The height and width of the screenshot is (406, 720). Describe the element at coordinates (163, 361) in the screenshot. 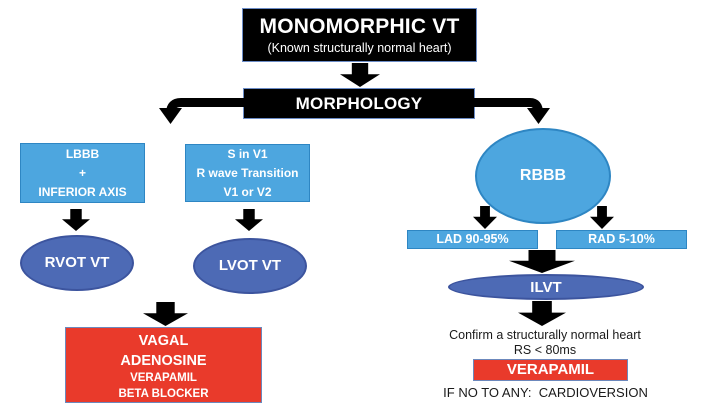

I see `treatment-line-adenosine: ADENOSINE` at that location.